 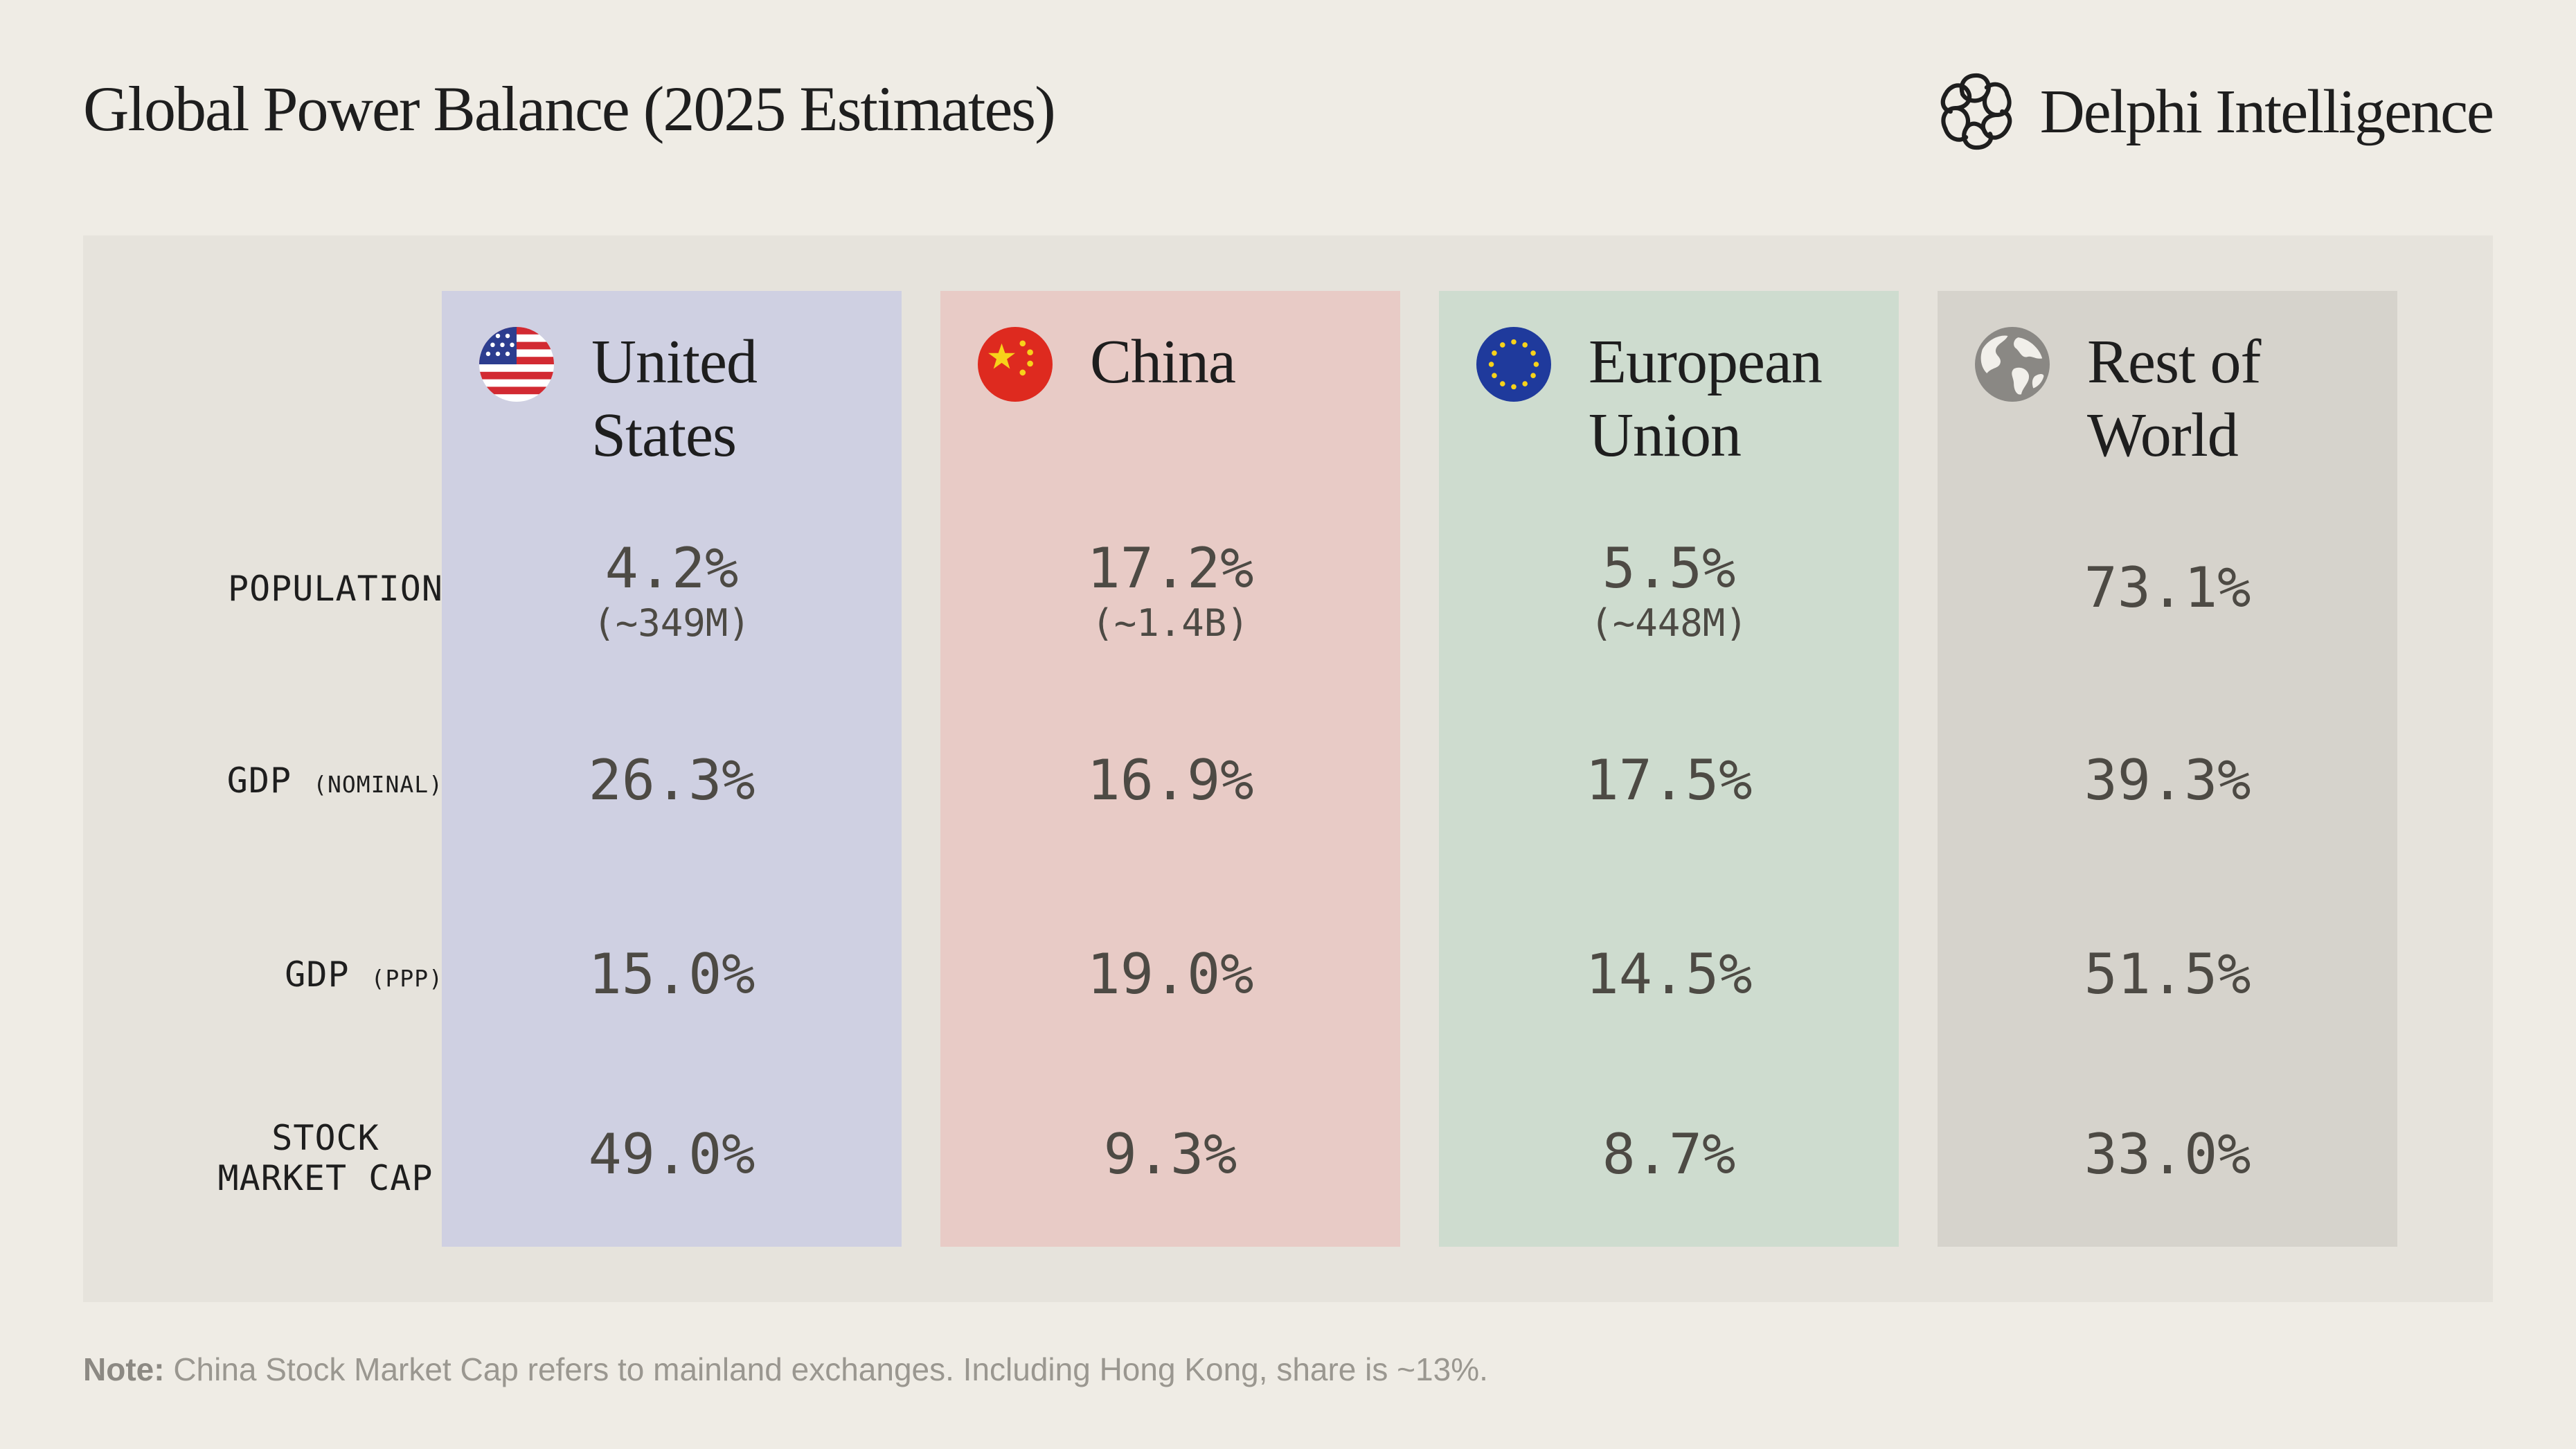 I want to click on cell-gdp-ppp: 19.0%, so click(x=1170, y=974).